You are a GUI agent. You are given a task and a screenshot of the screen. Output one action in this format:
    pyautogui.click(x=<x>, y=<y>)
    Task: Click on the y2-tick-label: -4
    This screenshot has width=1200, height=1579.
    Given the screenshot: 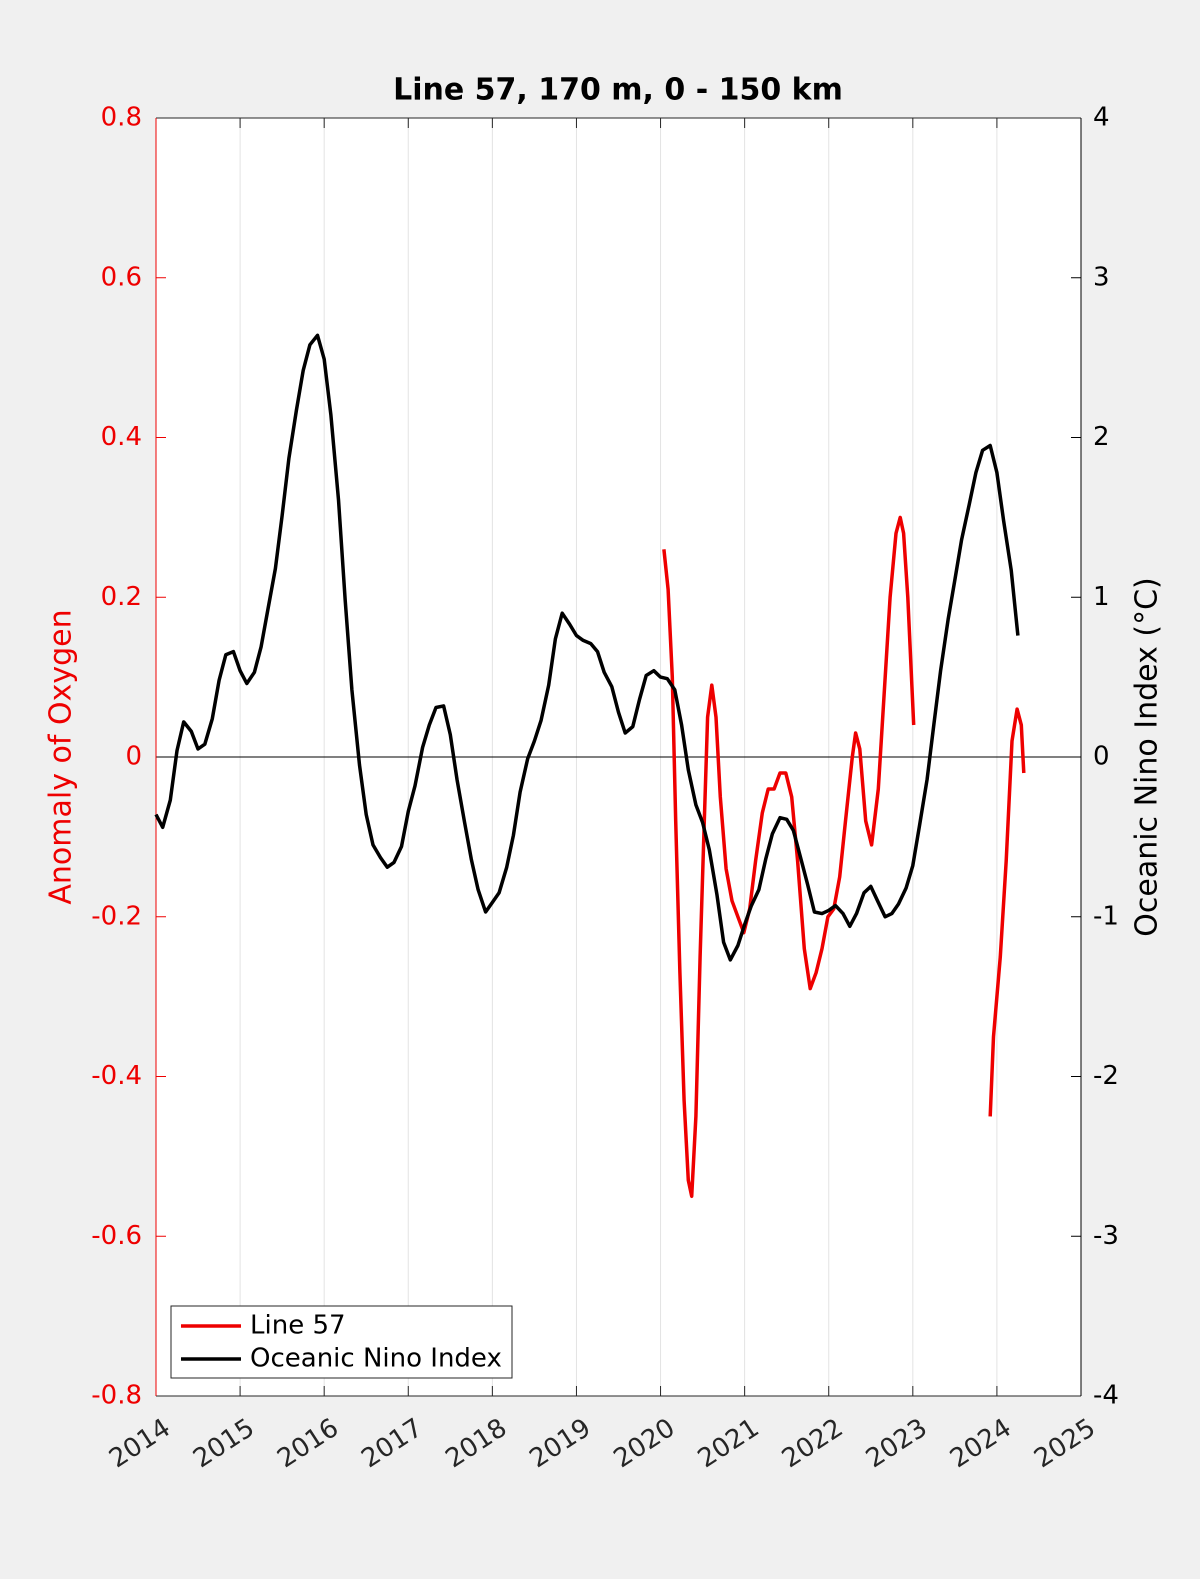 What is the action you would take?
    pyautogui.click(x=1106, y=1396)
    